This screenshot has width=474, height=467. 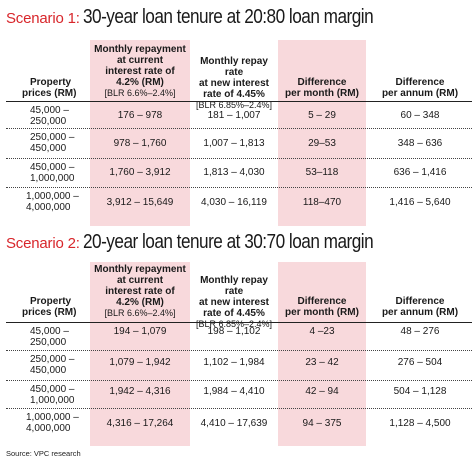 What do you see at coordinates (140, 291) in the screenshot?
I see `header-line: interest rate of` at bounding box center [140, 291].